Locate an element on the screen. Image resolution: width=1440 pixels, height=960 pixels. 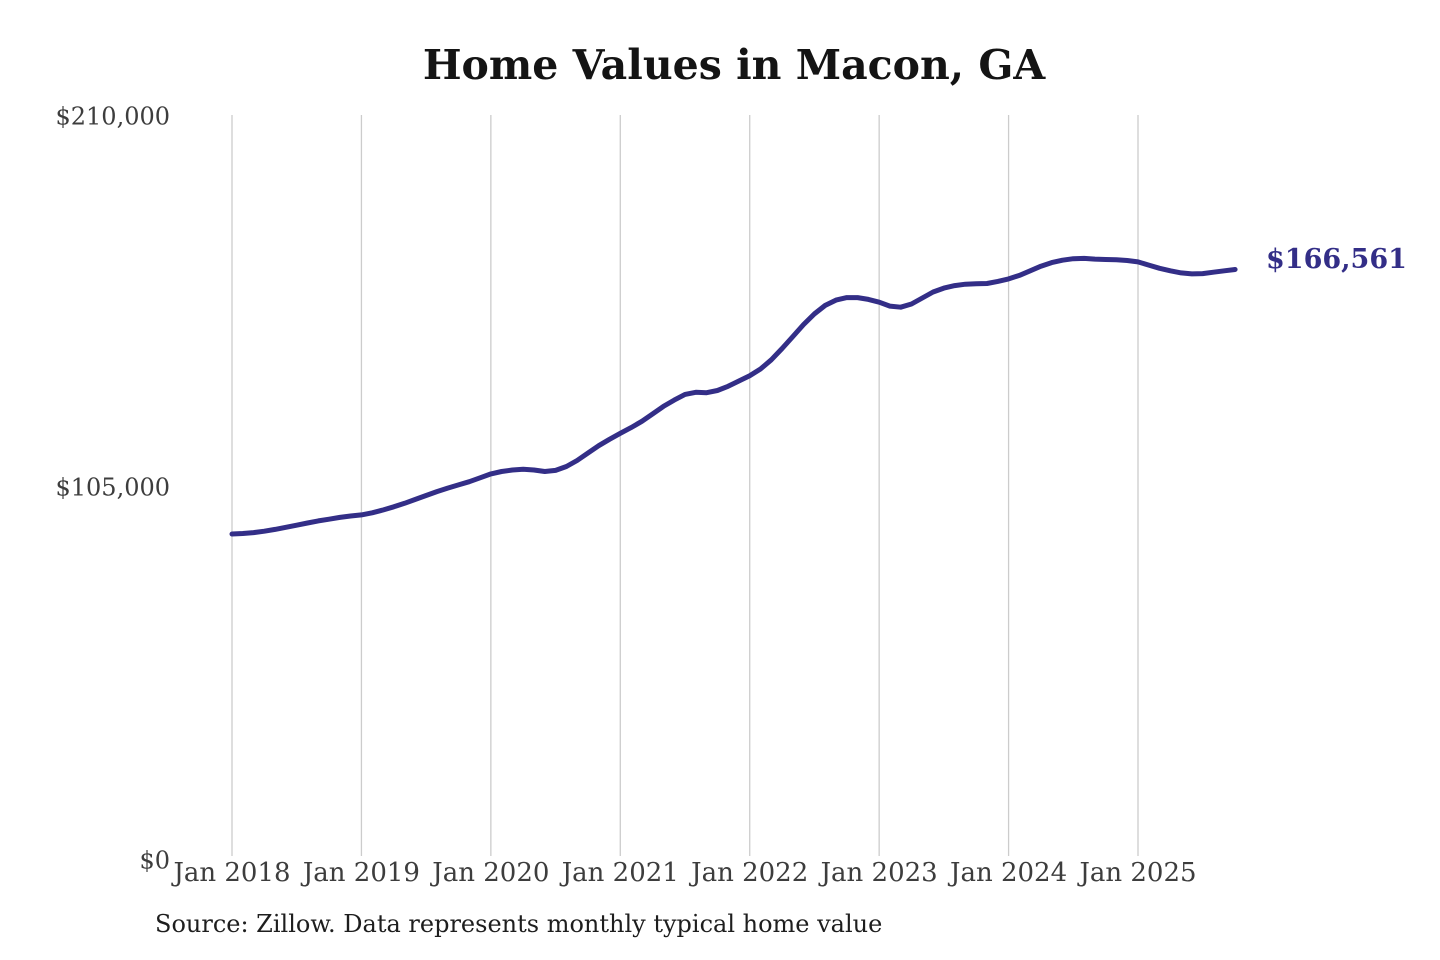
y-tick-label: $105,000 is located at coordinates (112, 488).